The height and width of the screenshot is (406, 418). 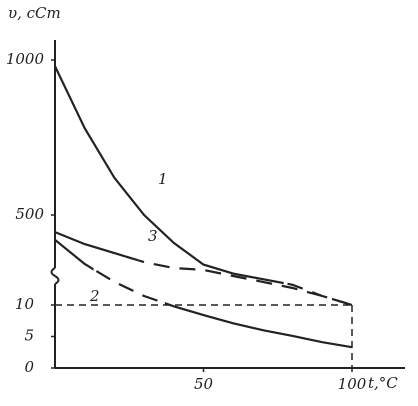 I want to click on y-tick-label: 10, so click(x=25, y=304).